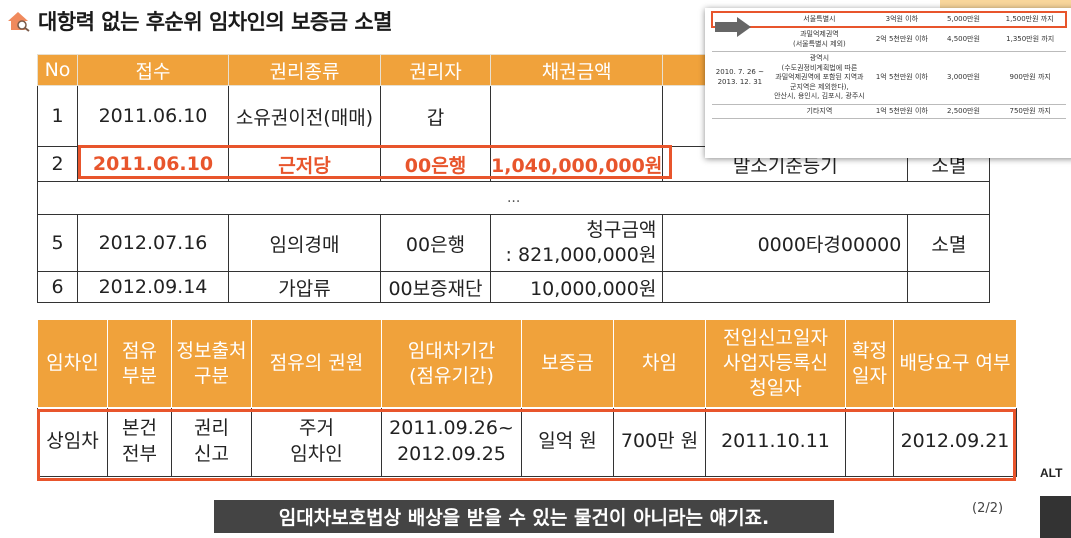 Image resolution: width=1071 pixels, height=538 pixels. I want to click on house-search-icon, so click(19, 21).